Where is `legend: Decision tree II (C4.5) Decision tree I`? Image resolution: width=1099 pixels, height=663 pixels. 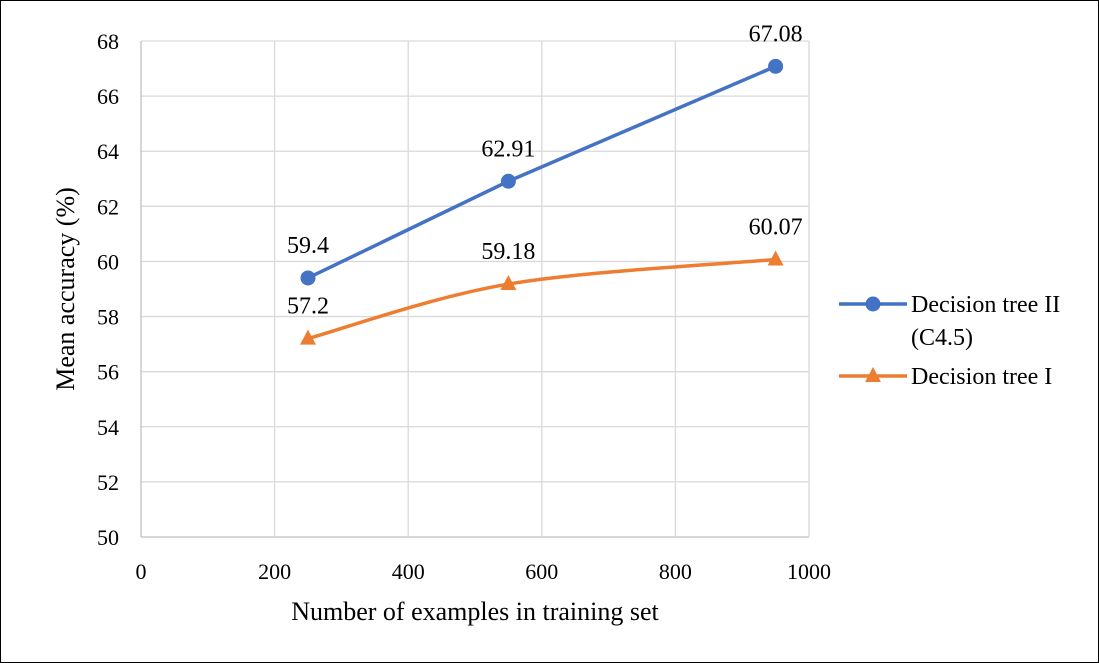
legend: Decision tree II (C4.5) Decision tree I is located at coordinates (949, 341).